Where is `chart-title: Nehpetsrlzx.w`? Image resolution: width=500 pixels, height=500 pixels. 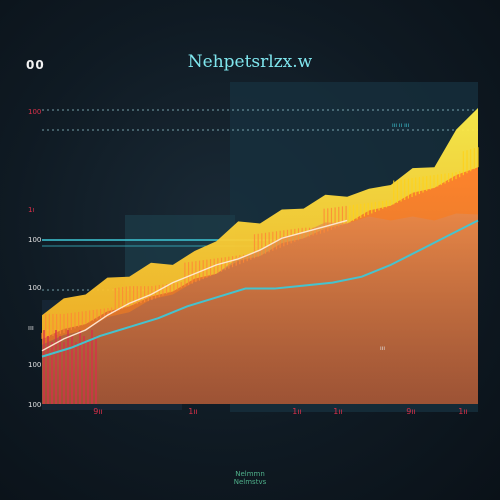 chart-title: Nehpetsrlzx.w is located at coordinates (250, 62).